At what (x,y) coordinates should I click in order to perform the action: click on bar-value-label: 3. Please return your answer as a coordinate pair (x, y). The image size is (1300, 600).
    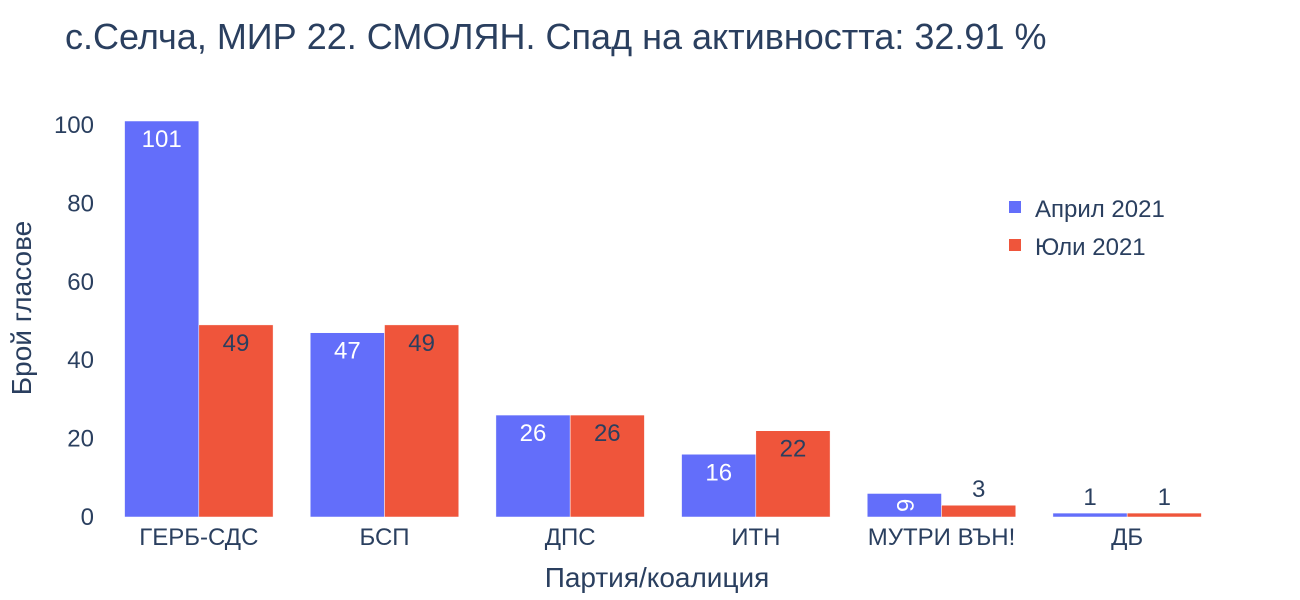
    Looking at the image, I should click on (978, 489).